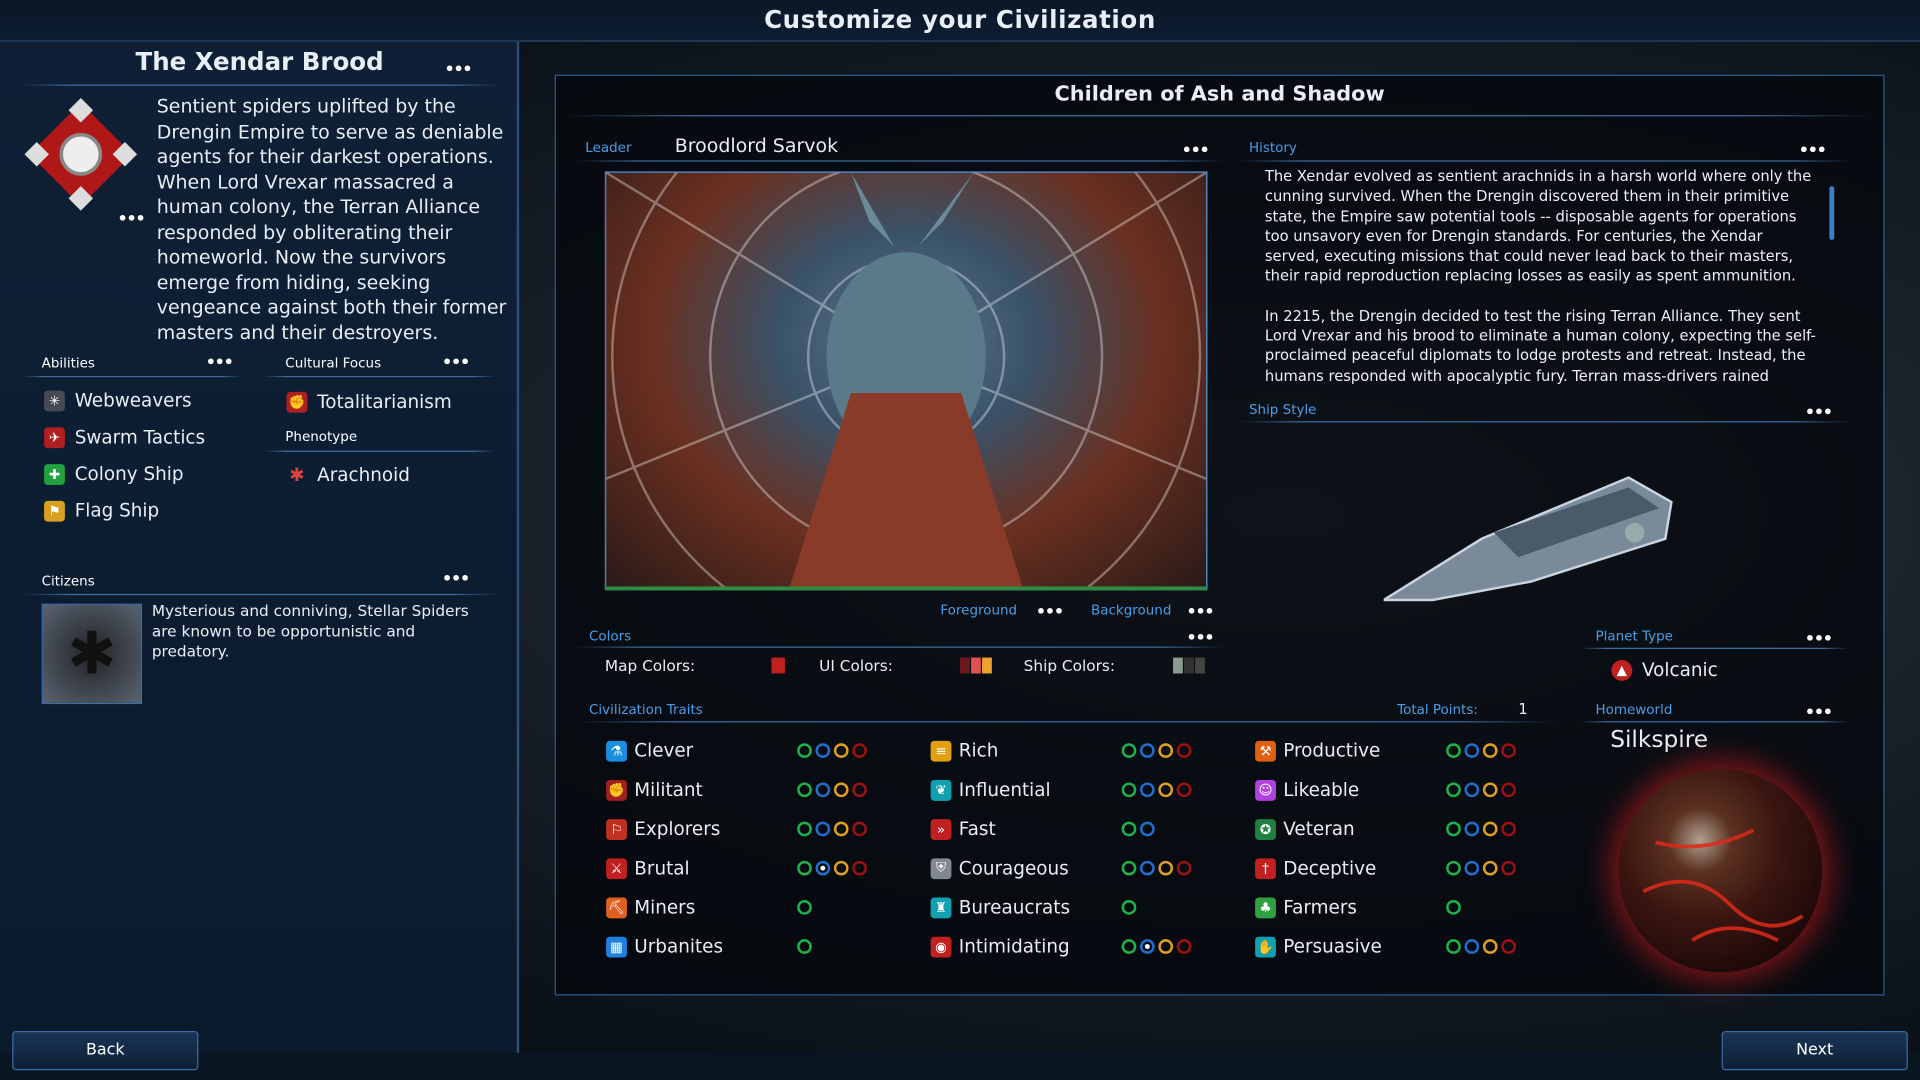 The height and width of the screenshot is (1080, 1920). Describe the element at coordinates (1417, 868) in the screenshot. I see `trait-row: † Deceptive` at that location.